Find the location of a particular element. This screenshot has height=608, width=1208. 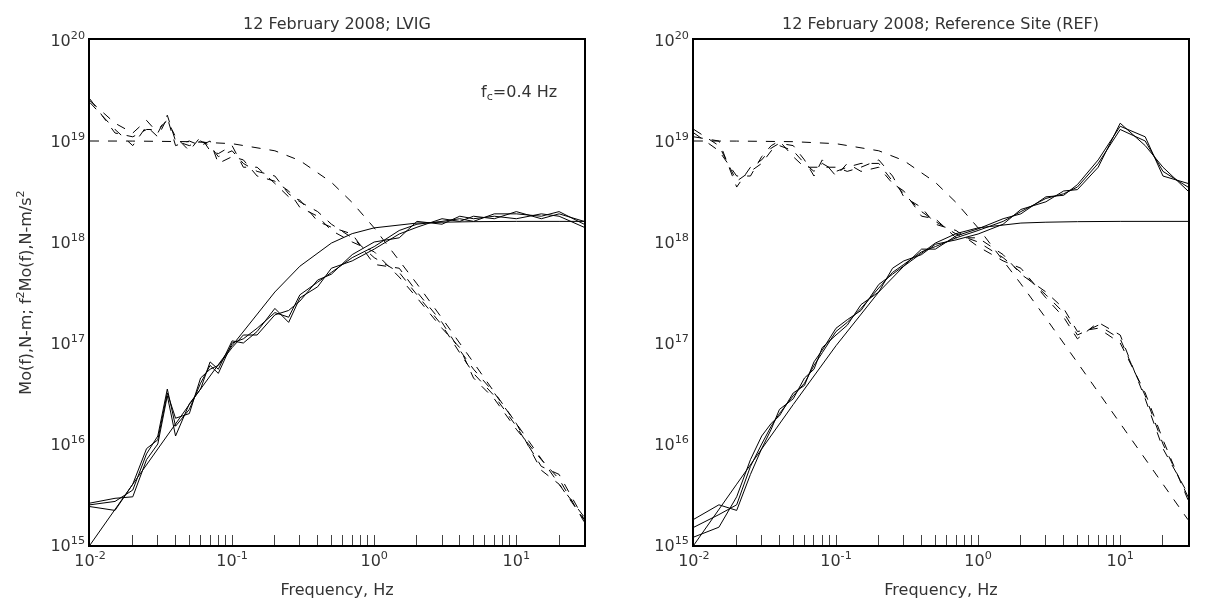

chart-title: 12 February 2008; Reference Site (REF) is located at coordinates (940, 23).